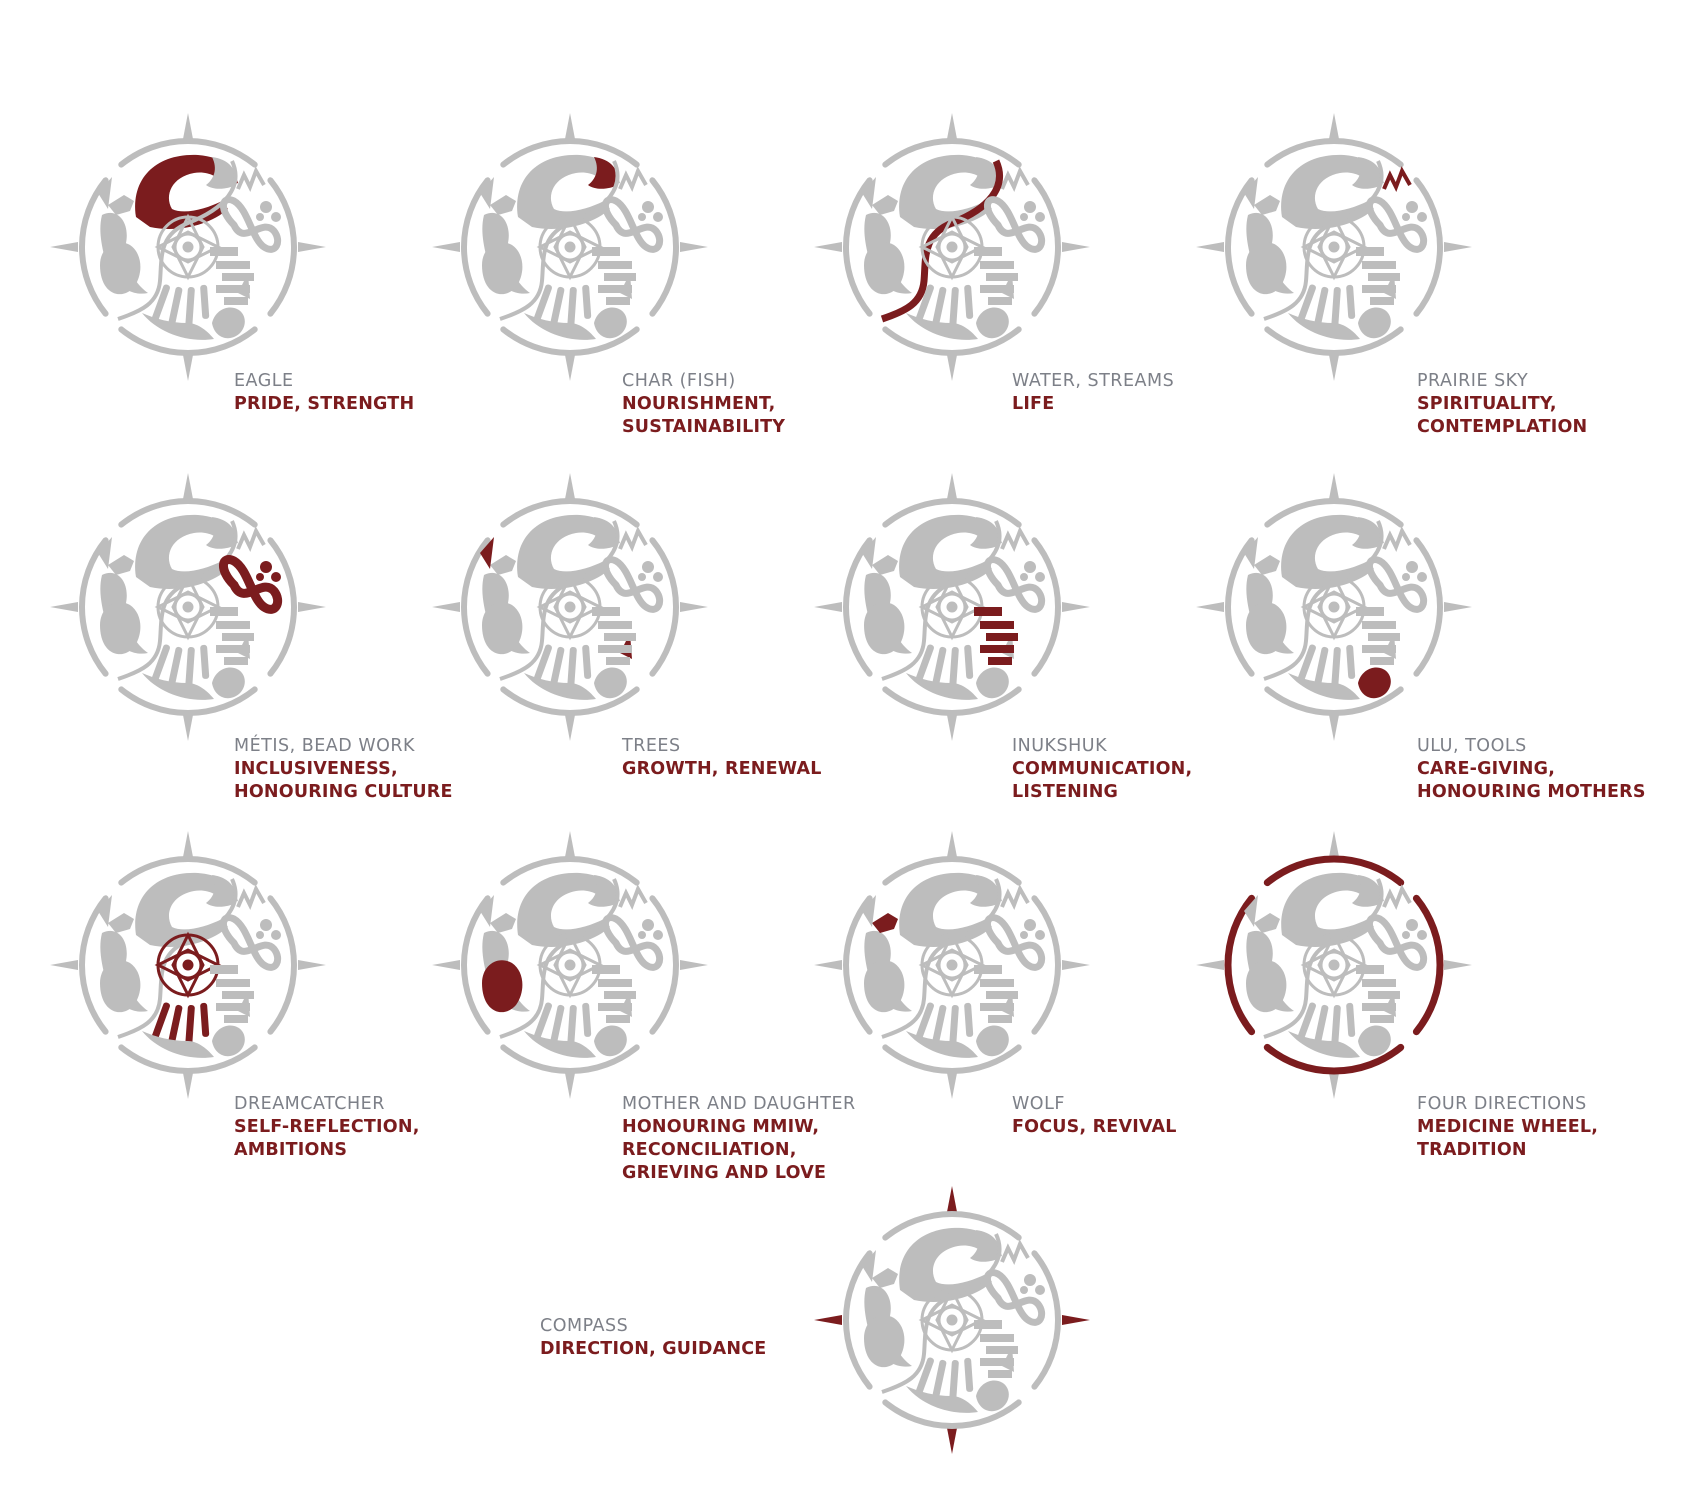 This screenshot has height=1496, width=1688. Describe the element at coordinates (1507, 1104) in the screenshot. I see `symbol-name: FOUR DIRECTIONS` at that location.